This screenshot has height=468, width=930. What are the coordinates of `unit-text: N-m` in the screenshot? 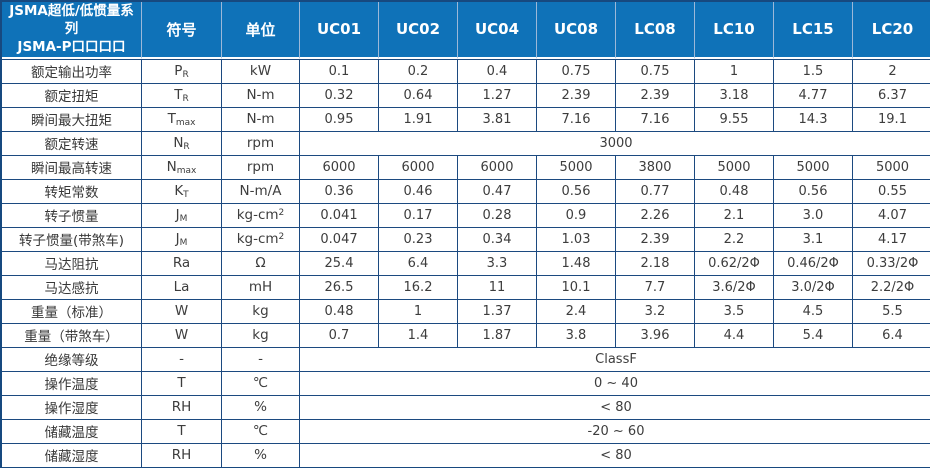 It's located at (260, 95).